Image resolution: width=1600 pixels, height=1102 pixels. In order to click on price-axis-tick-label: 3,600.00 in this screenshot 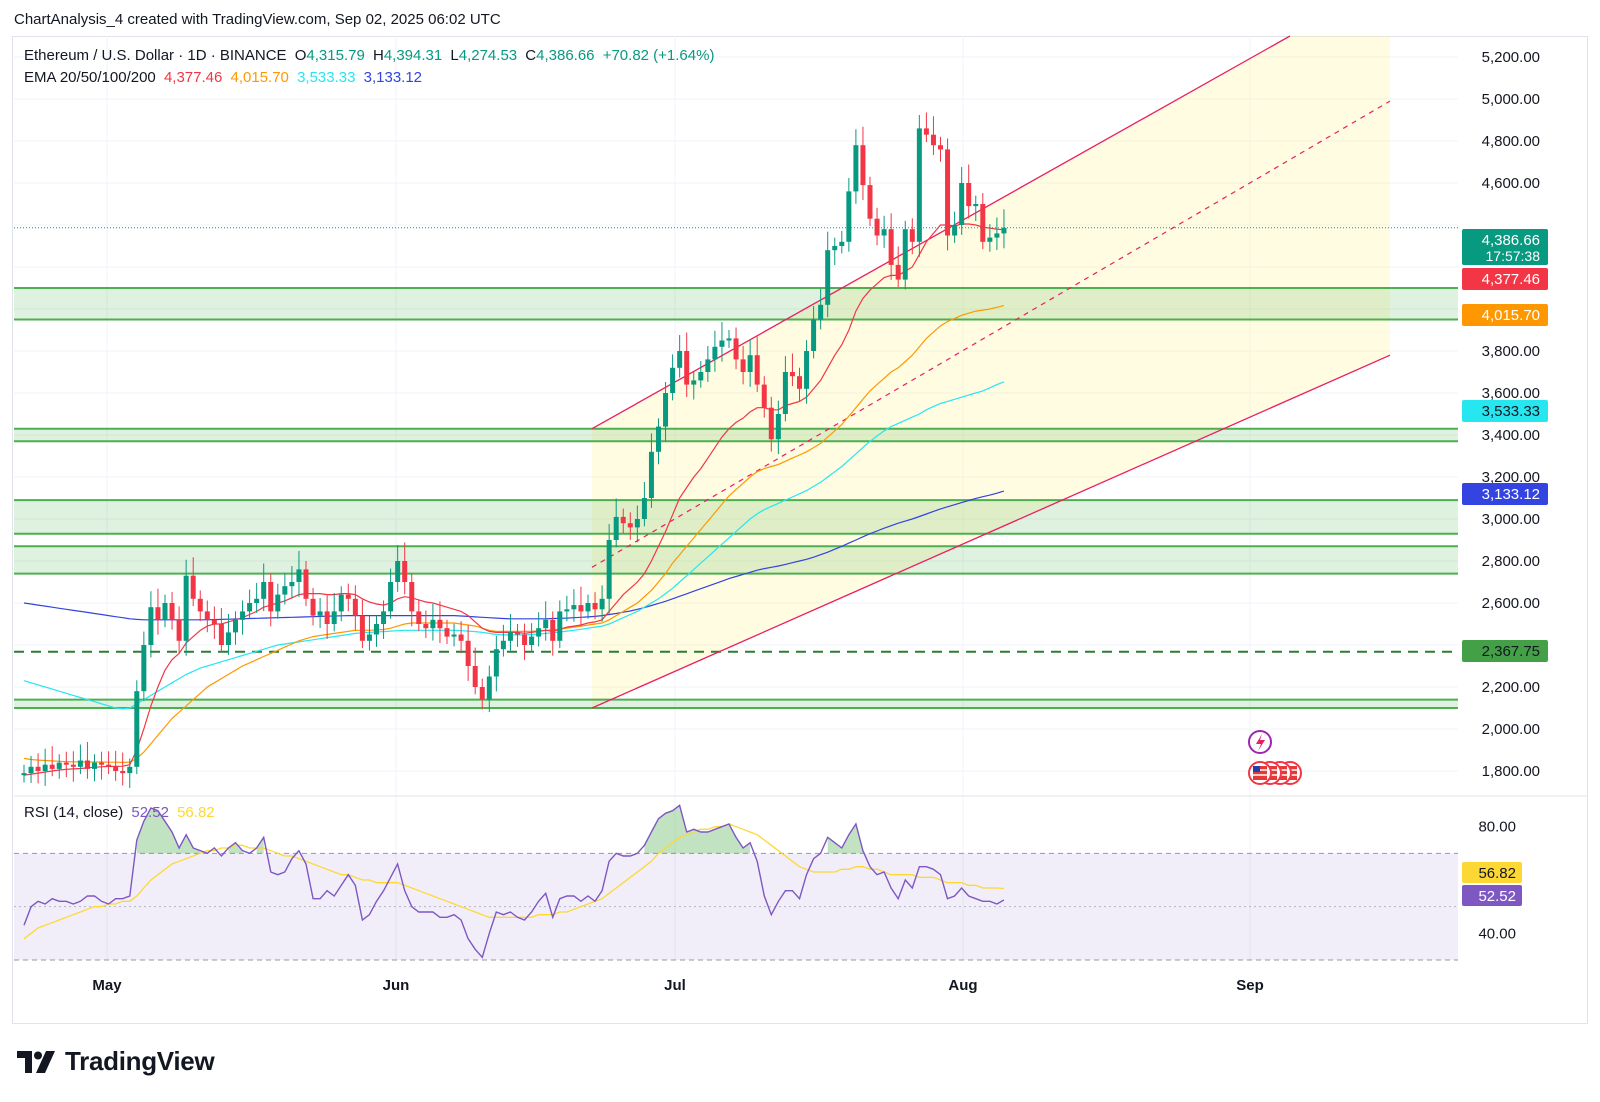, I will do `click(1511, 393)`.